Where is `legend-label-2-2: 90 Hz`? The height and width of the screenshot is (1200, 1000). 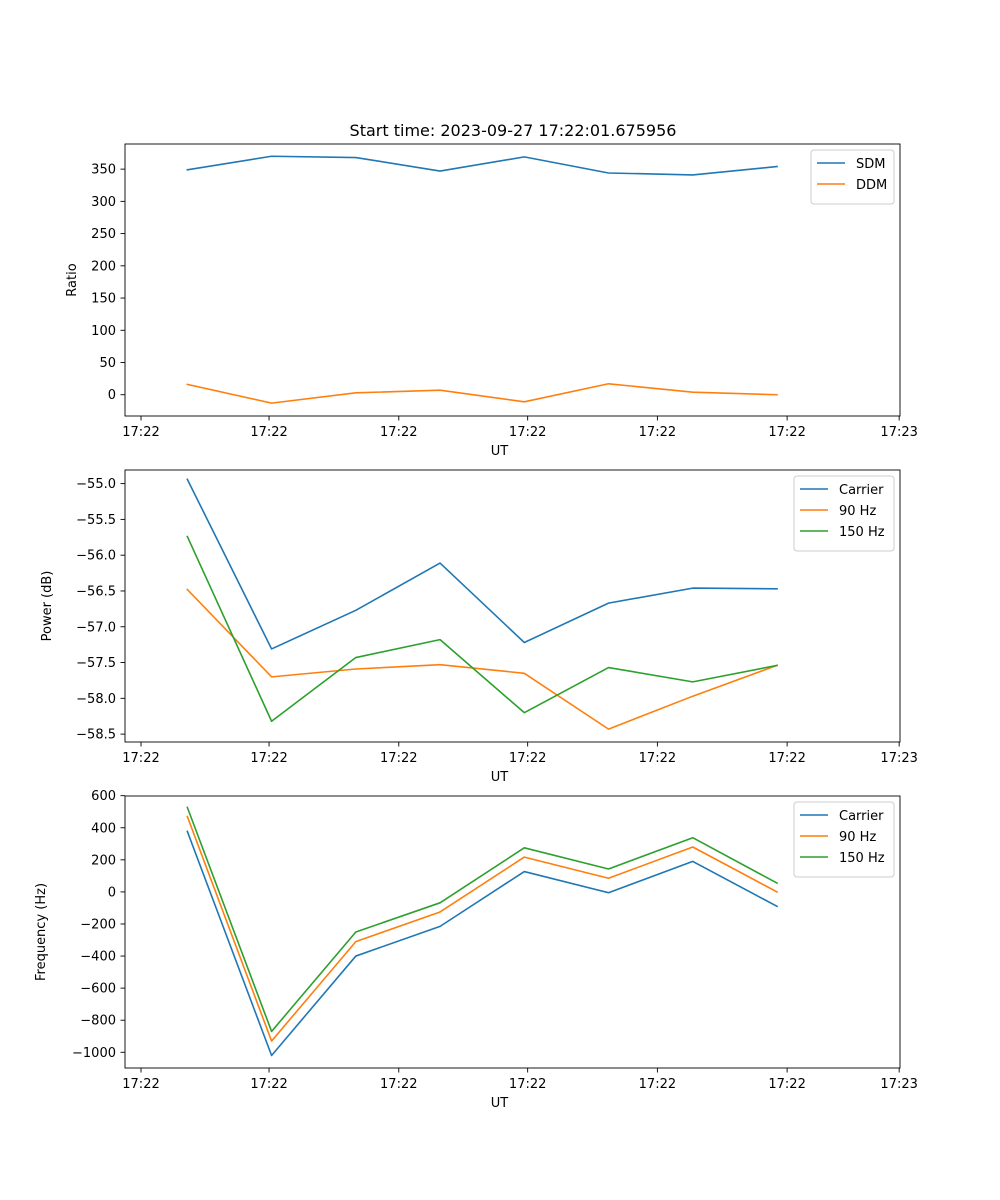
legend-label-2-2: 90 Hz is located at coordinates (857, 511).